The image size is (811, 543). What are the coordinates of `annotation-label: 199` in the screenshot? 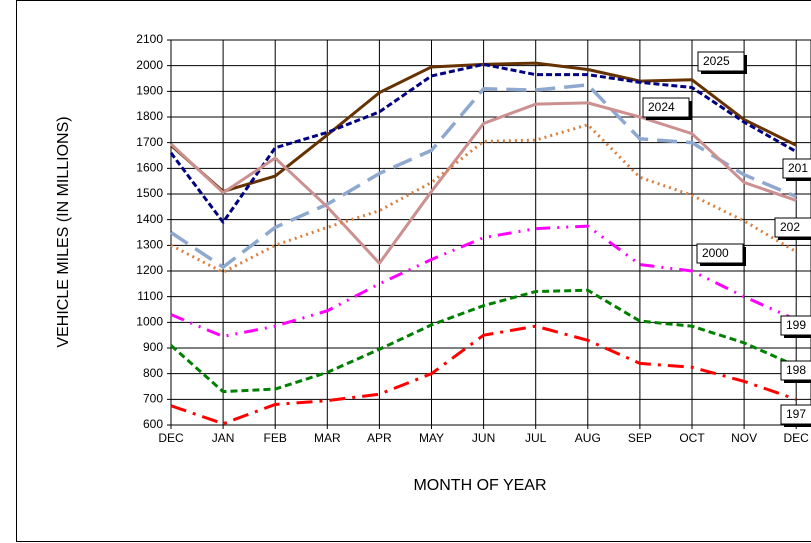 It's located at (796, 325).